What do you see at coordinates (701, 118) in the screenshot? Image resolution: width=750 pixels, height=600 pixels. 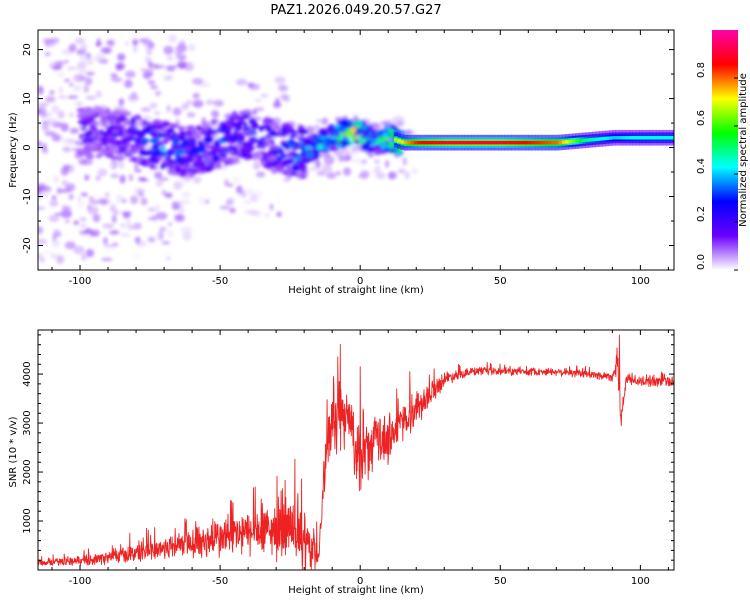 I see `colorbar-tick-label: 0.6` at bounding box center [701, 118].